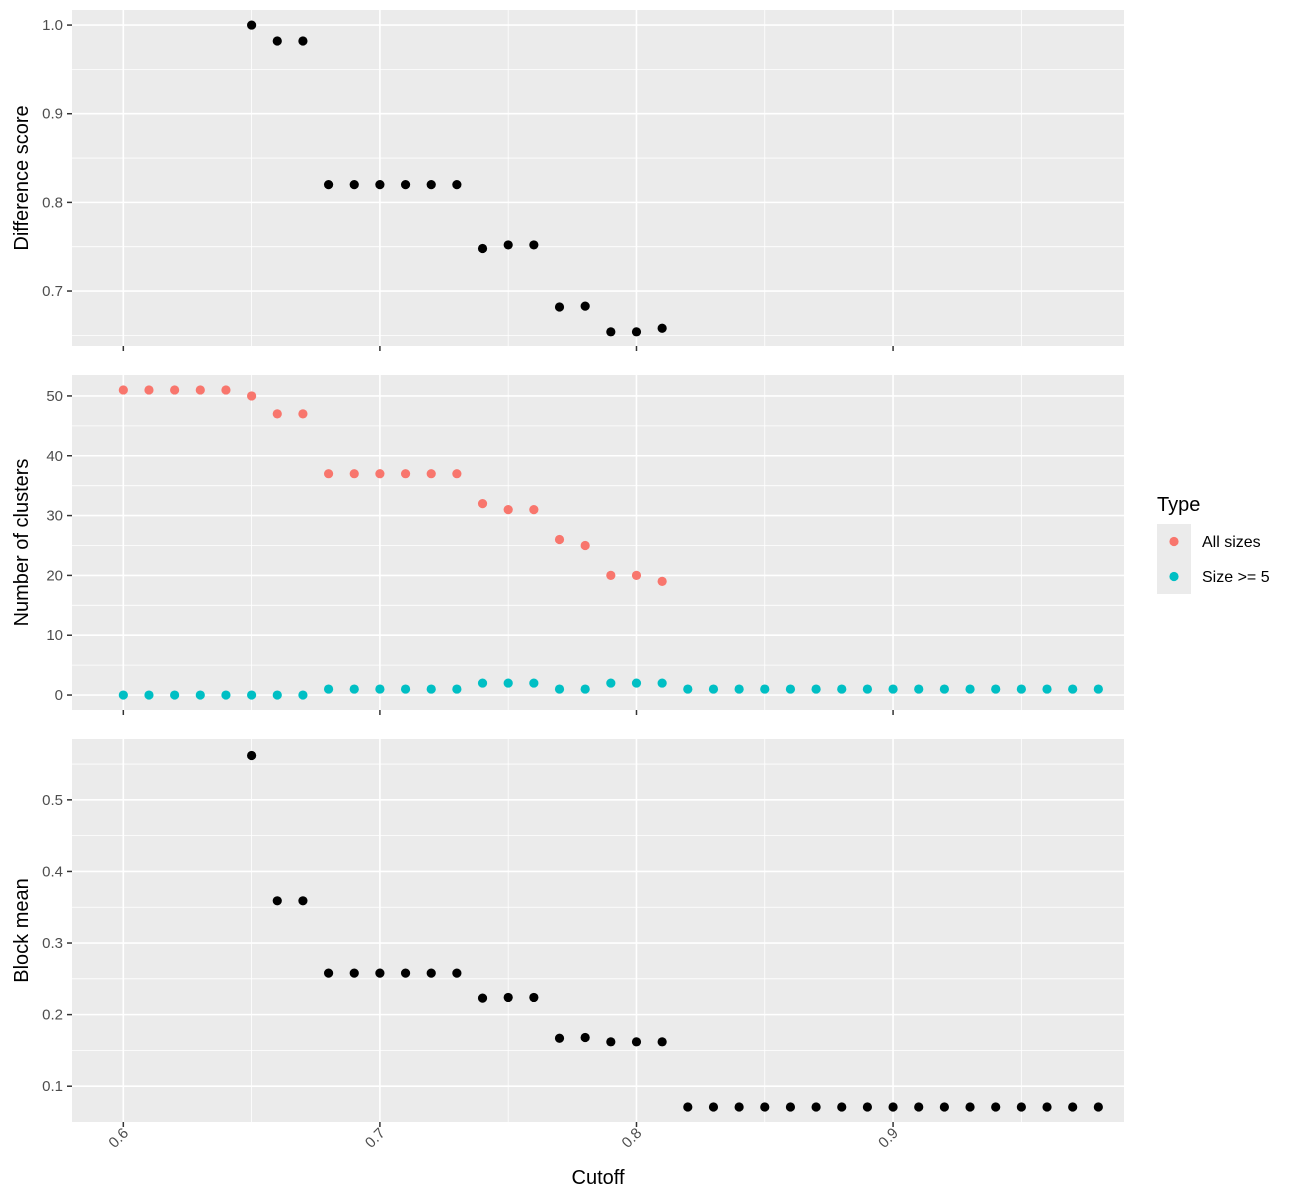 Image resolution: width=1300 pixels, height=1200 pixels. I want to click on y-tick-label: 1.0, so click(52, 25).